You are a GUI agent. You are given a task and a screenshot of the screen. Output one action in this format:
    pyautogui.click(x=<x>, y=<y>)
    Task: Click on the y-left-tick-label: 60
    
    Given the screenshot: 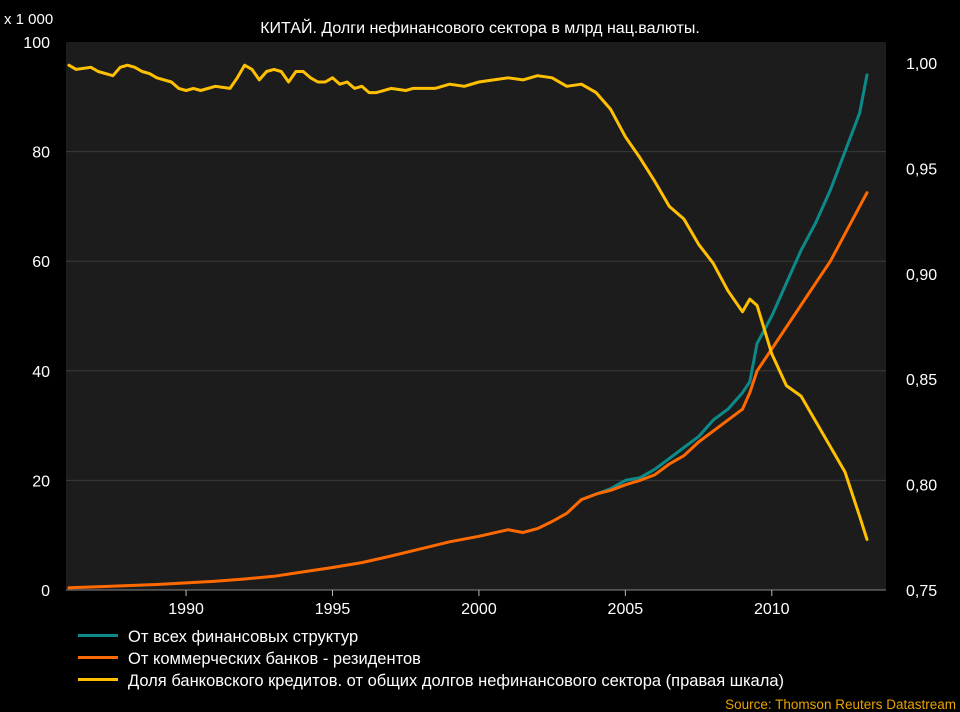 What is the action you would take?
    pyautogui.click(x=41, y=262)
    